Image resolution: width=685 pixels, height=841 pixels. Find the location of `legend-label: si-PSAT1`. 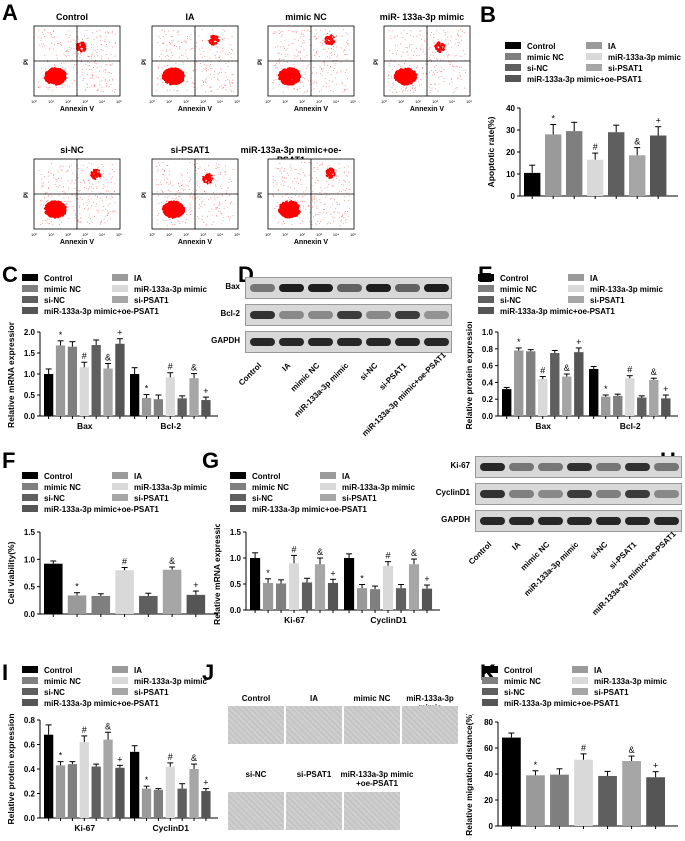

legend-label: si-PSAT1 is located at coordinates (151, 300).